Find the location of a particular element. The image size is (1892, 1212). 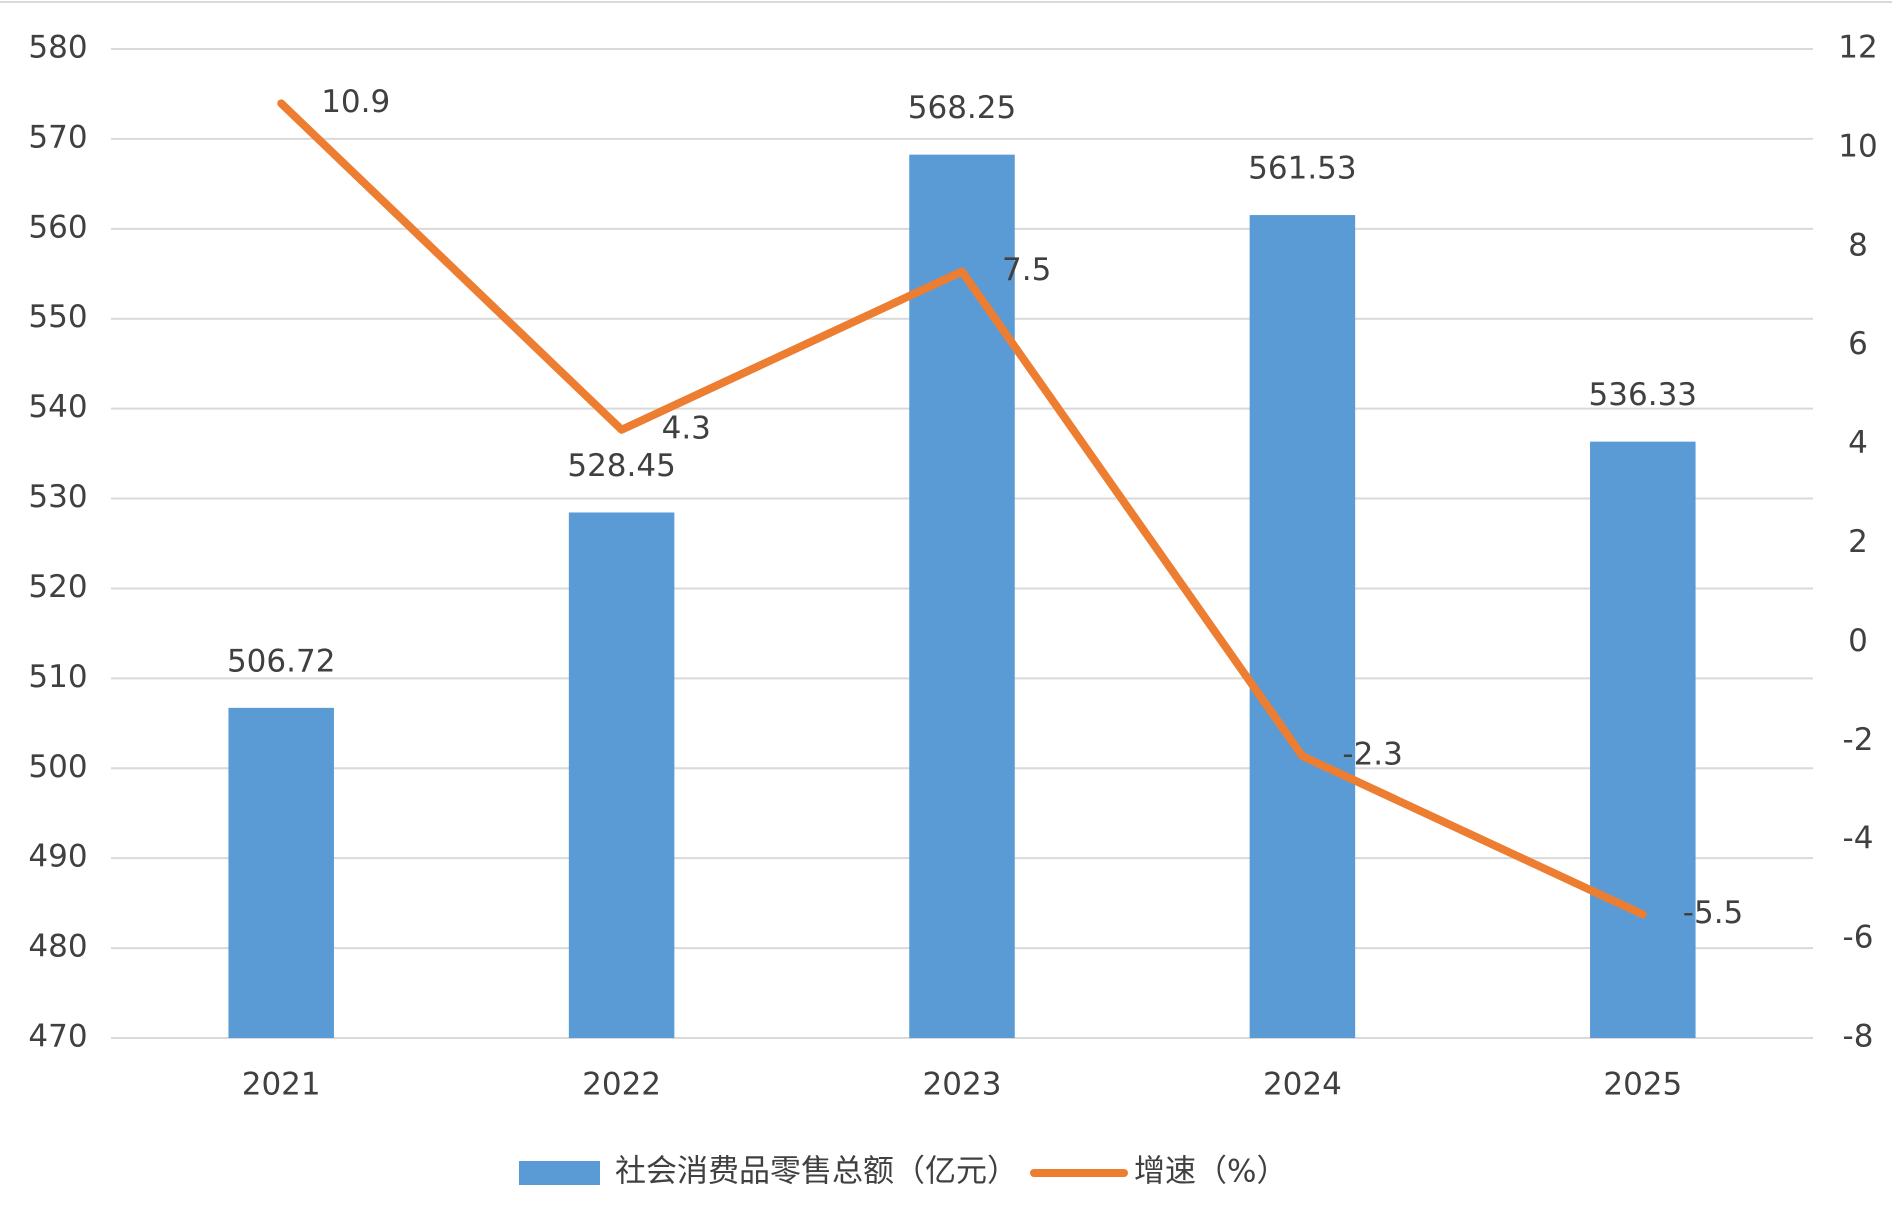

x-tick-label: 2021 is located at coordinates (281, 1085).